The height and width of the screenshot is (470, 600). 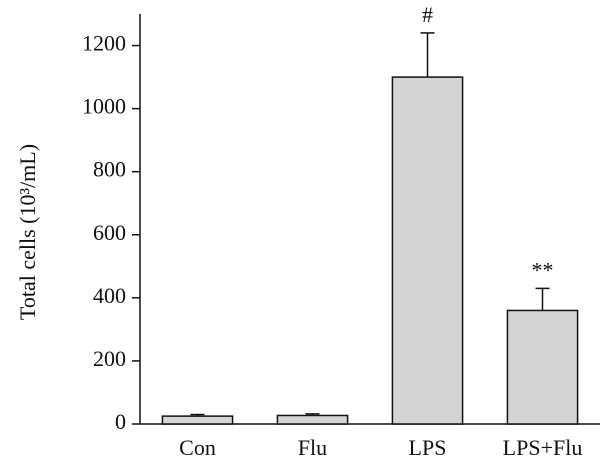 What do you see at coordinates (109, 295) in the screenshot?
I see `y-tick-label: 400` at bounding box center [109, 295].